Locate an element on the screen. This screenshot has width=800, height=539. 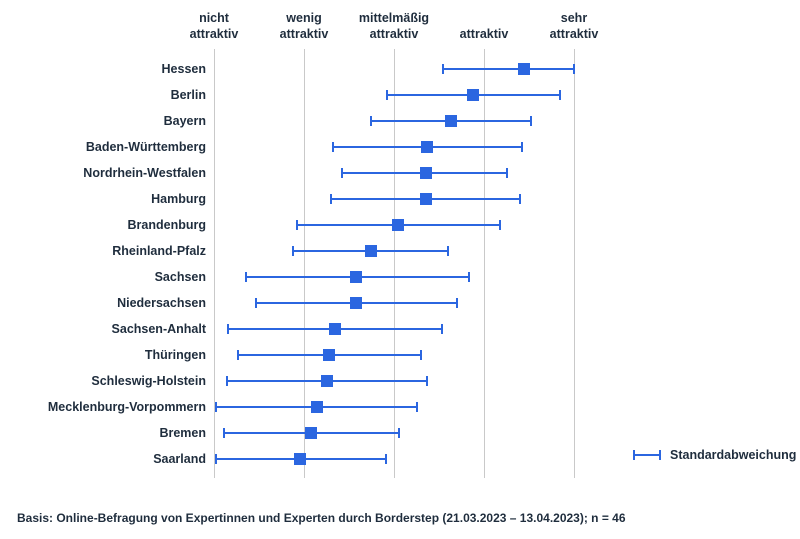
legend: Standardabweichung is located at coordinates (714, 455).